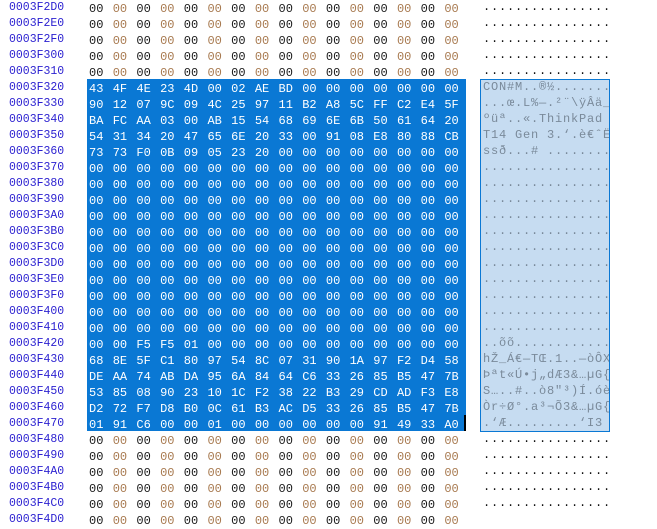 The width and height of the screenshot is (657, 529). What do you see at coordinates (545, 375) in the screenshot?
I see `row-ascii: Þªt«Ú•j„dÆ3&…µG{` at bounding box center [545, 375].